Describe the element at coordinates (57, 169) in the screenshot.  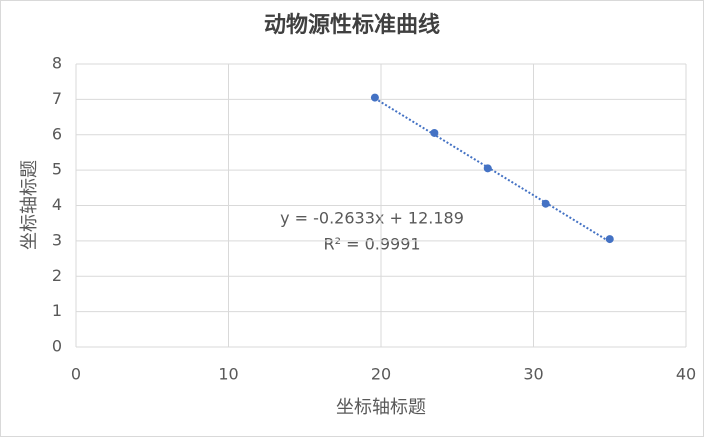
I see `y-tick-label: 5` at that location.